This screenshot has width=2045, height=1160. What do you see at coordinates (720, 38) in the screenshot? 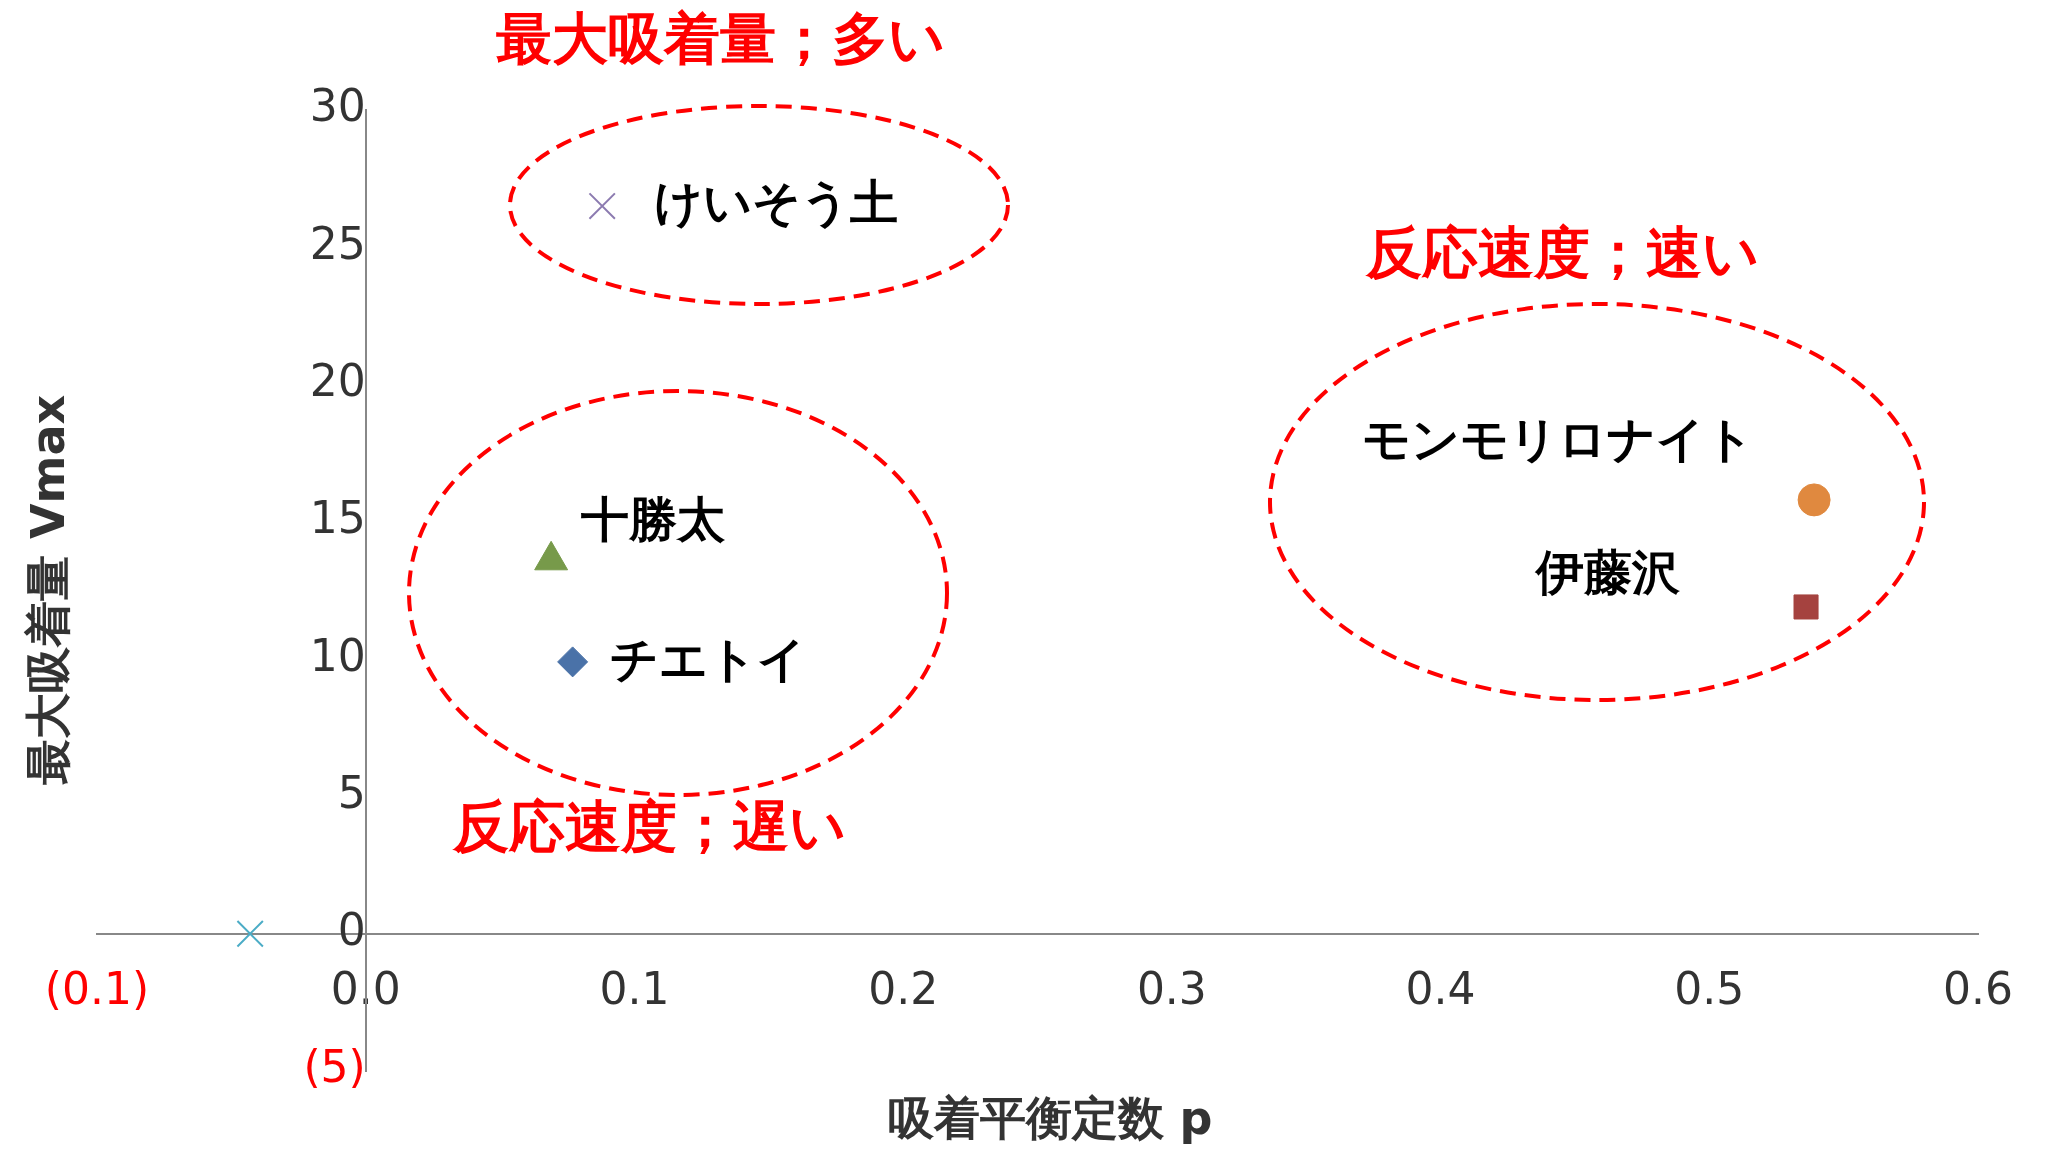
I see `text: 最大吸着量；多い` at bounding box center [720, 38].